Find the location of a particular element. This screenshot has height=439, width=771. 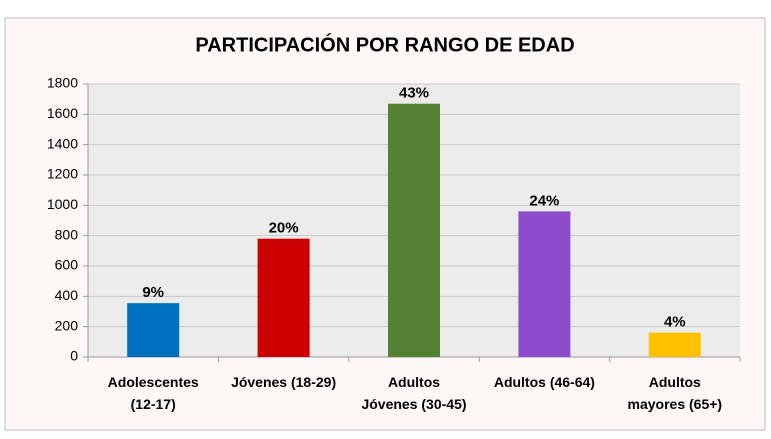

x-tick-label: Adultos (46-64) is located at coordinates (544, 382).